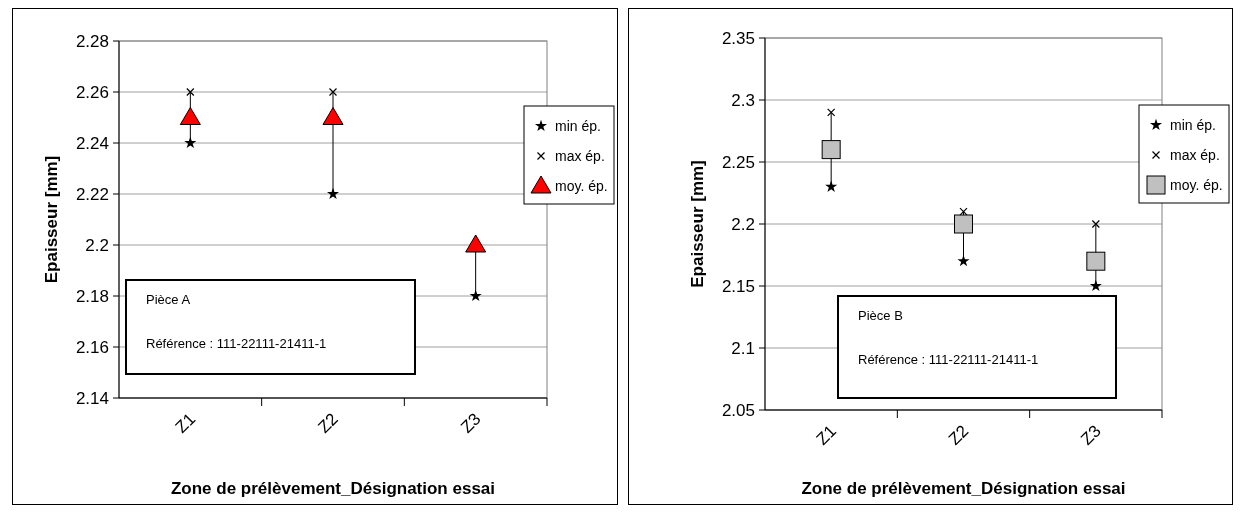 This screenshot has height=517, width=1244. What do you see at coordinates (880, 315) in the screenshot?
I see `annotation: Pièce B` at bounding box center [880, 315].